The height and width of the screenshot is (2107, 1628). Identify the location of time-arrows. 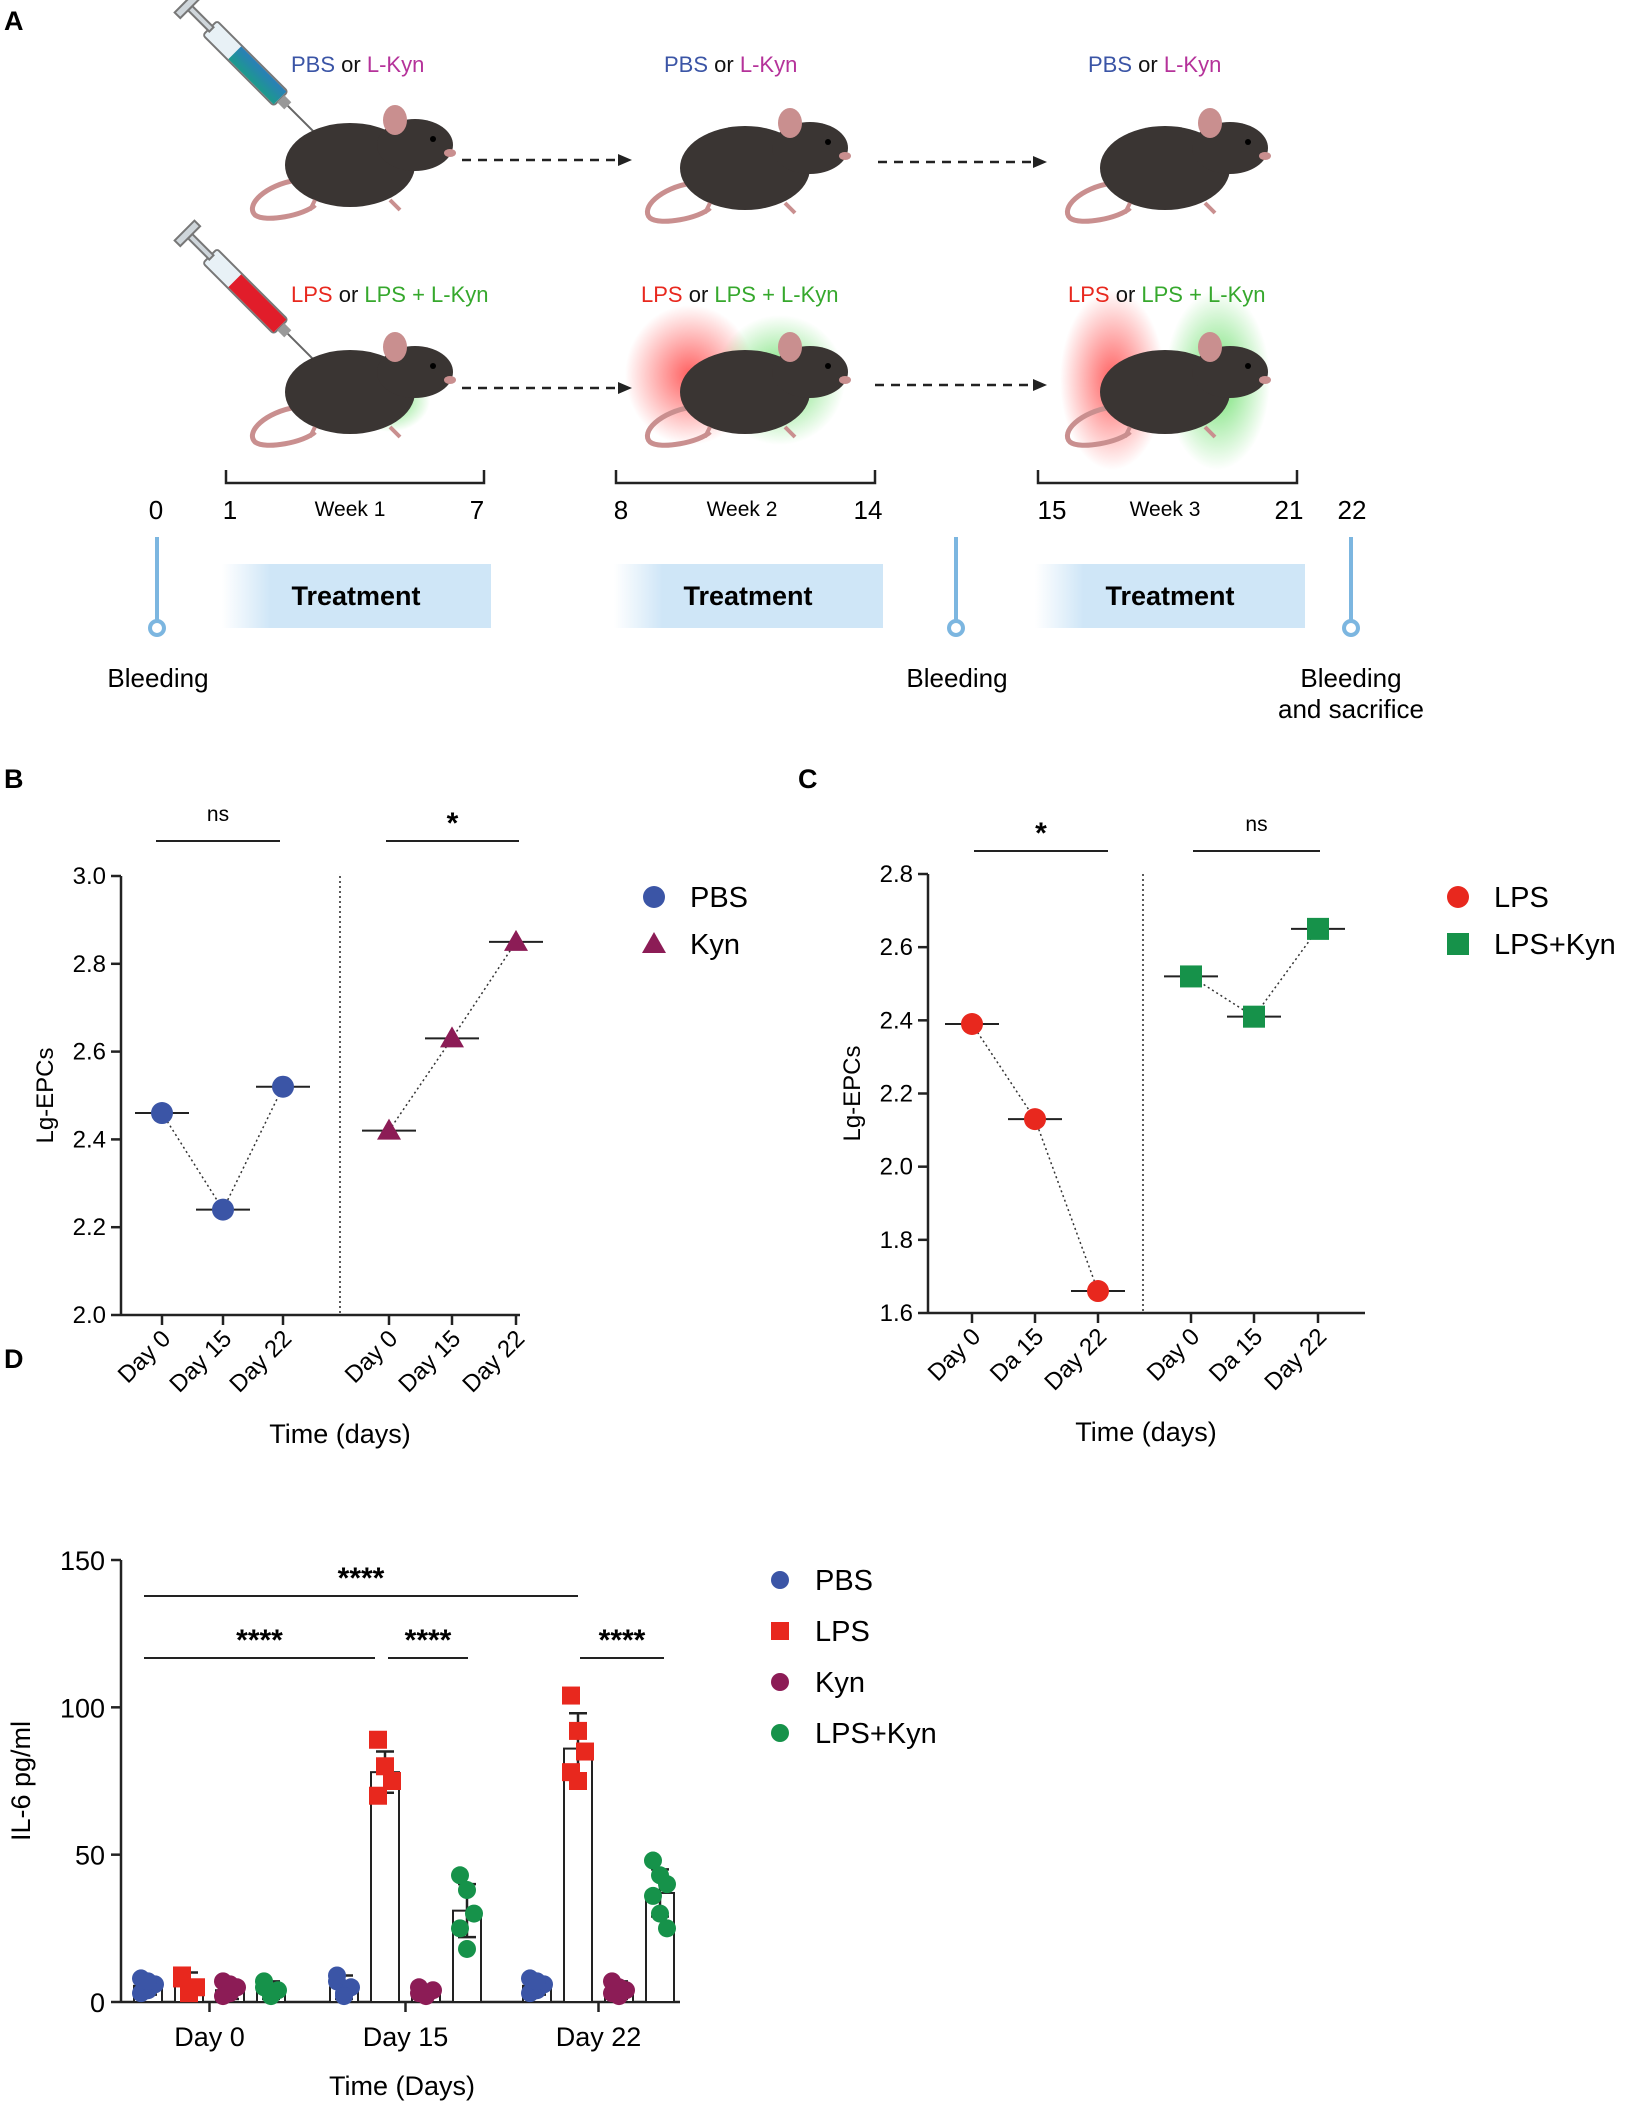
(748, 274).